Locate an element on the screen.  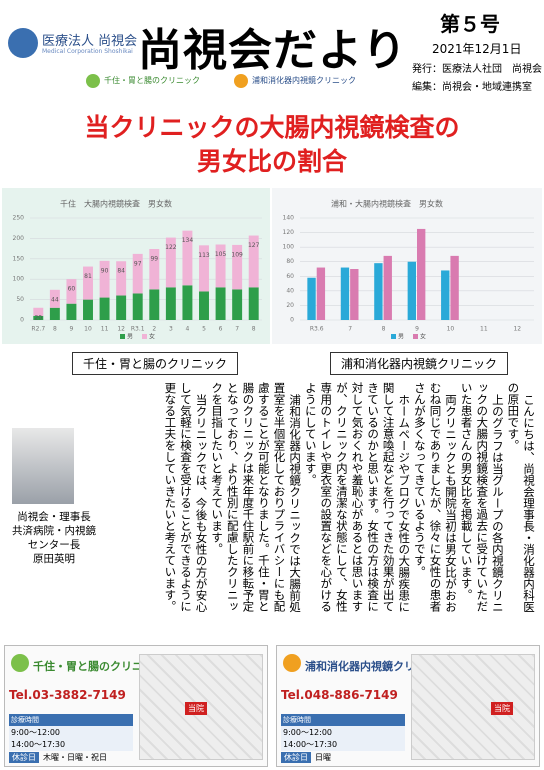
chart-caption: 千住・胃と腸のクリニック is located at coordinates (155, 363).